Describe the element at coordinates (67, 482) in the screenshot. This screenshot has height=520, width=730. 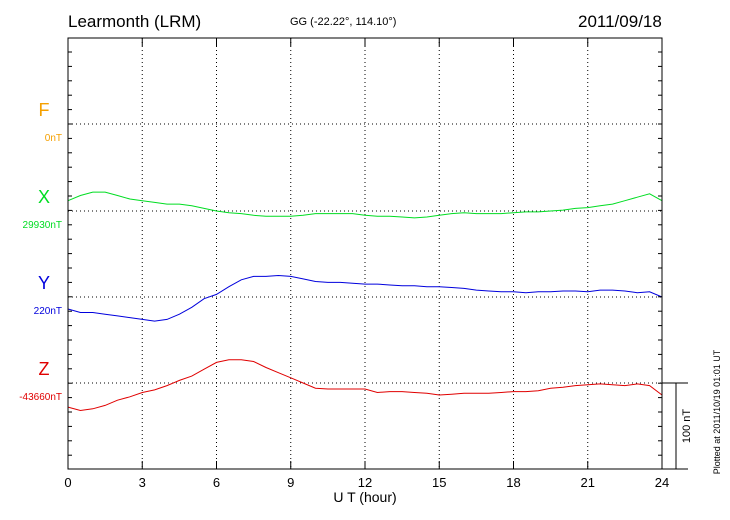
I see `x-tick-label: 0` at that location.